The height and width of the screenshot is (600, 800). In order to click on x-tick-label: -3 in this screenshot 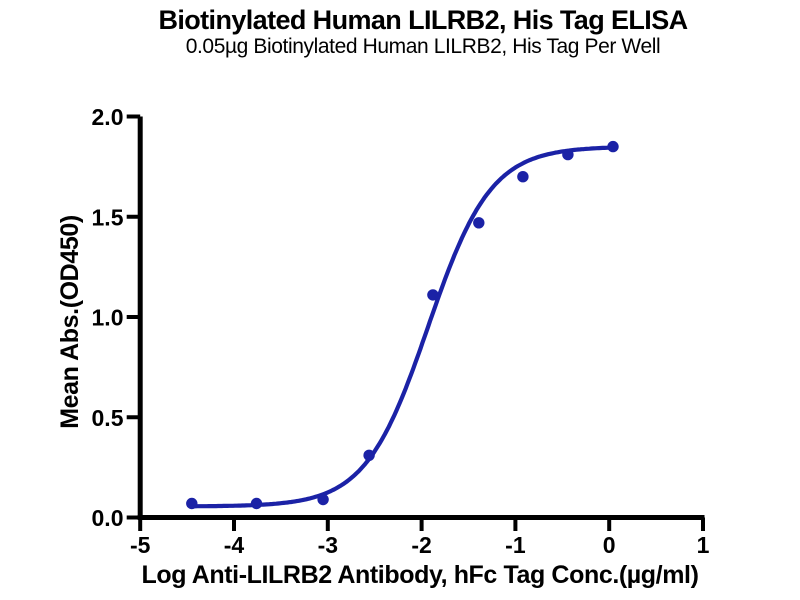, I will do `click(328, 545)`.